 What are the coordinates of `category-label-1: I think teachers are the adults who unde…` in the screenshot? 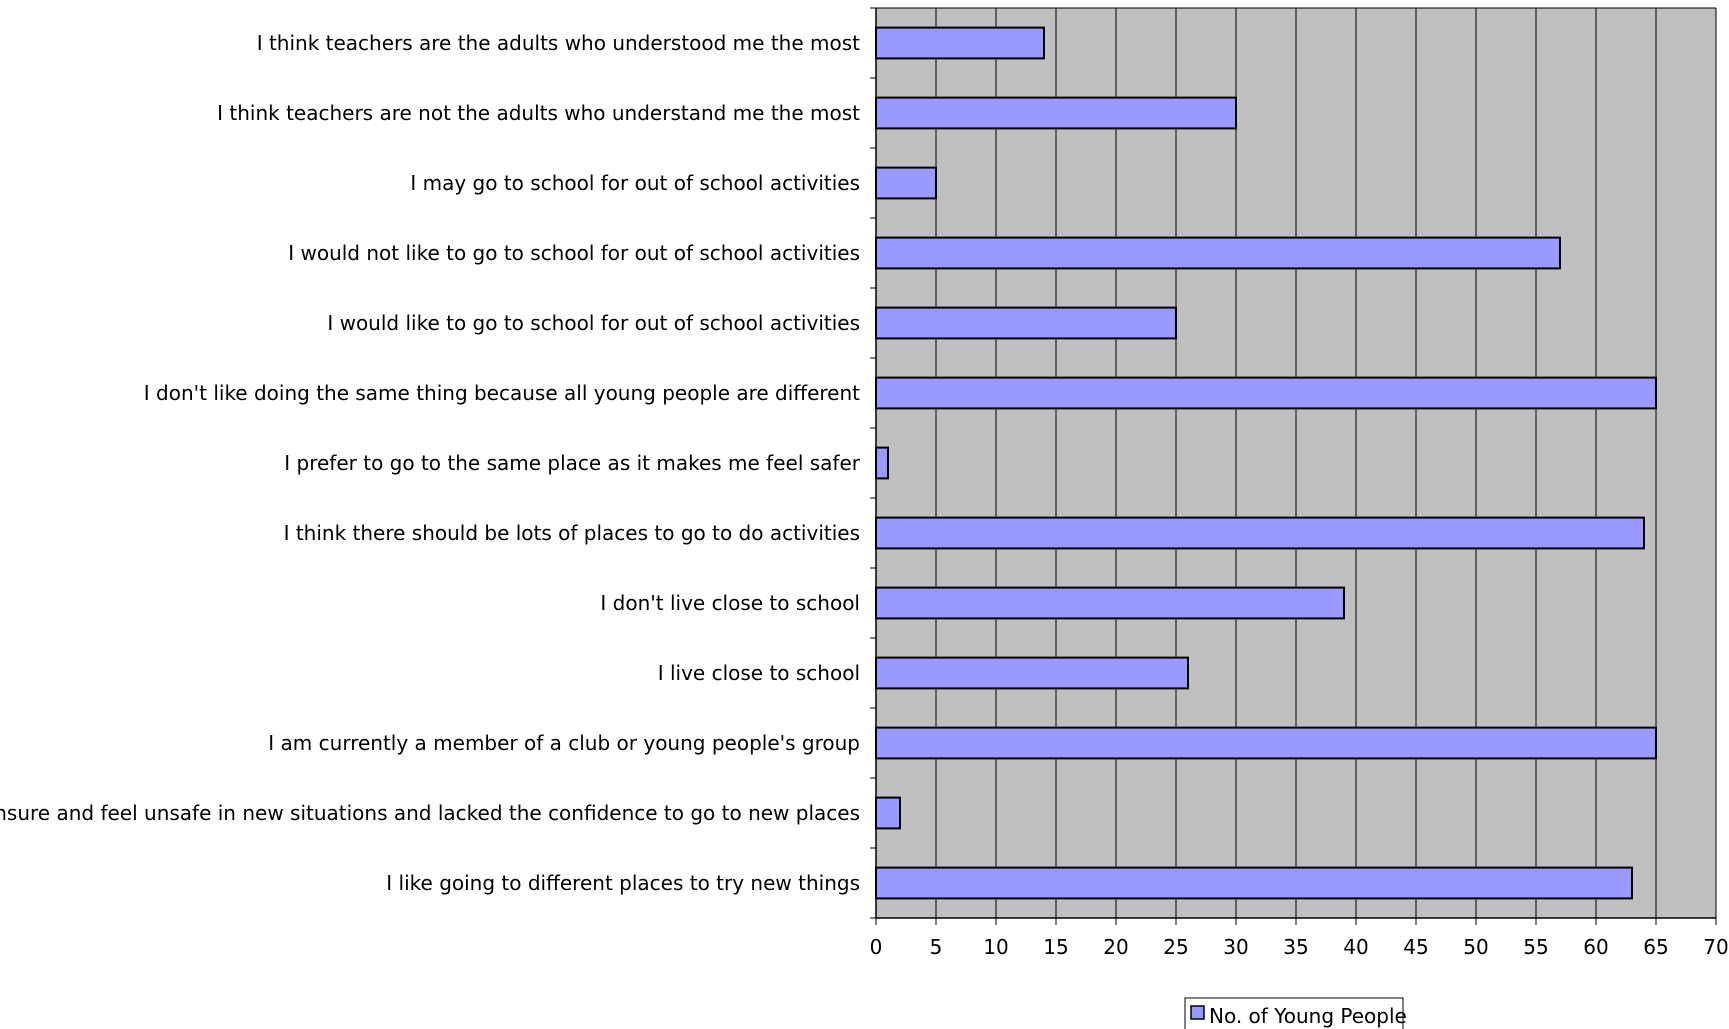 It's located at (558, 43).